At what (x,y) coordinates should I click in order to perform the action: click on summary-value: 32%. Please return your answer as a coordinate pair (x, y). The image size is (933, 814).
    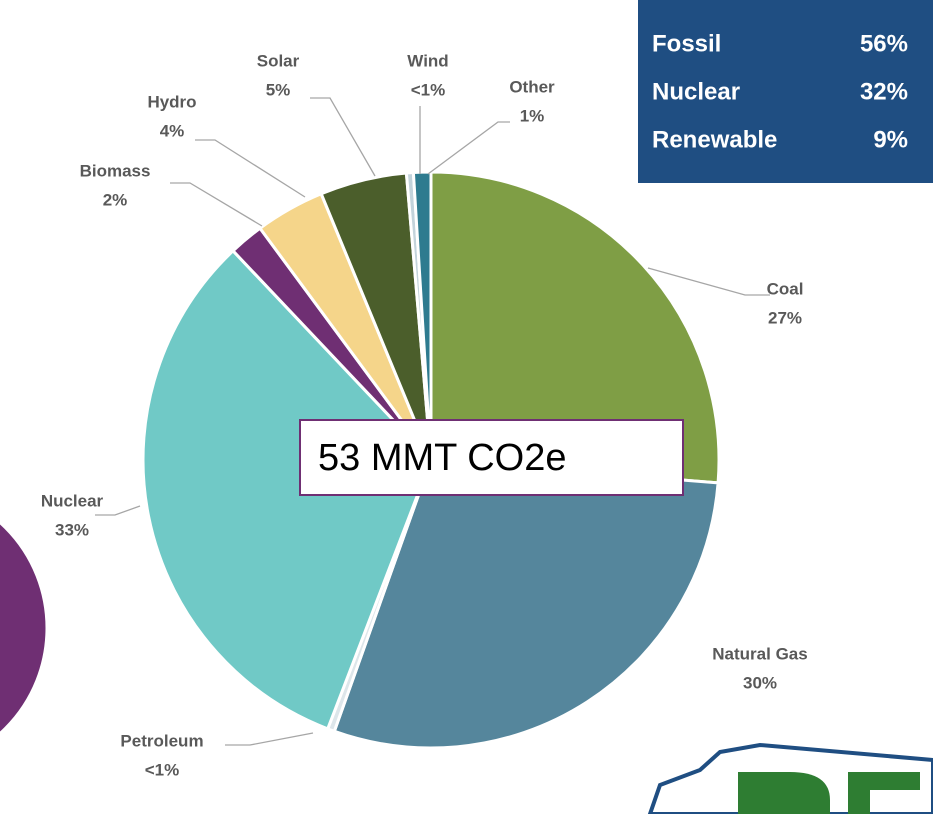
    Looking at the image, I should click on (884, 91).